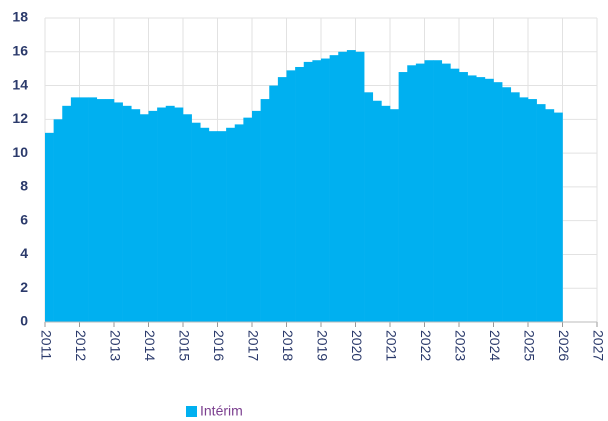  I want to click on x-tick-label: 2022, so click(426, 345).